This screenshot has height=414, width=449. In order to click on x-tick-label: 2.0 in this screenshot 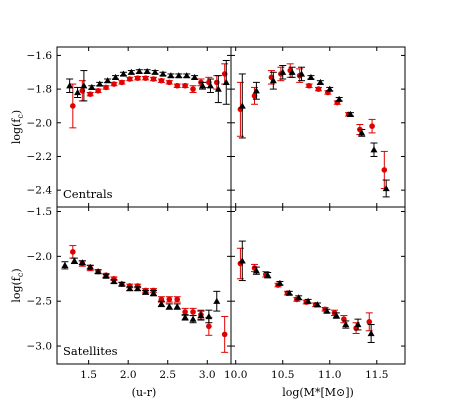, I will do `click(128, 375)`.